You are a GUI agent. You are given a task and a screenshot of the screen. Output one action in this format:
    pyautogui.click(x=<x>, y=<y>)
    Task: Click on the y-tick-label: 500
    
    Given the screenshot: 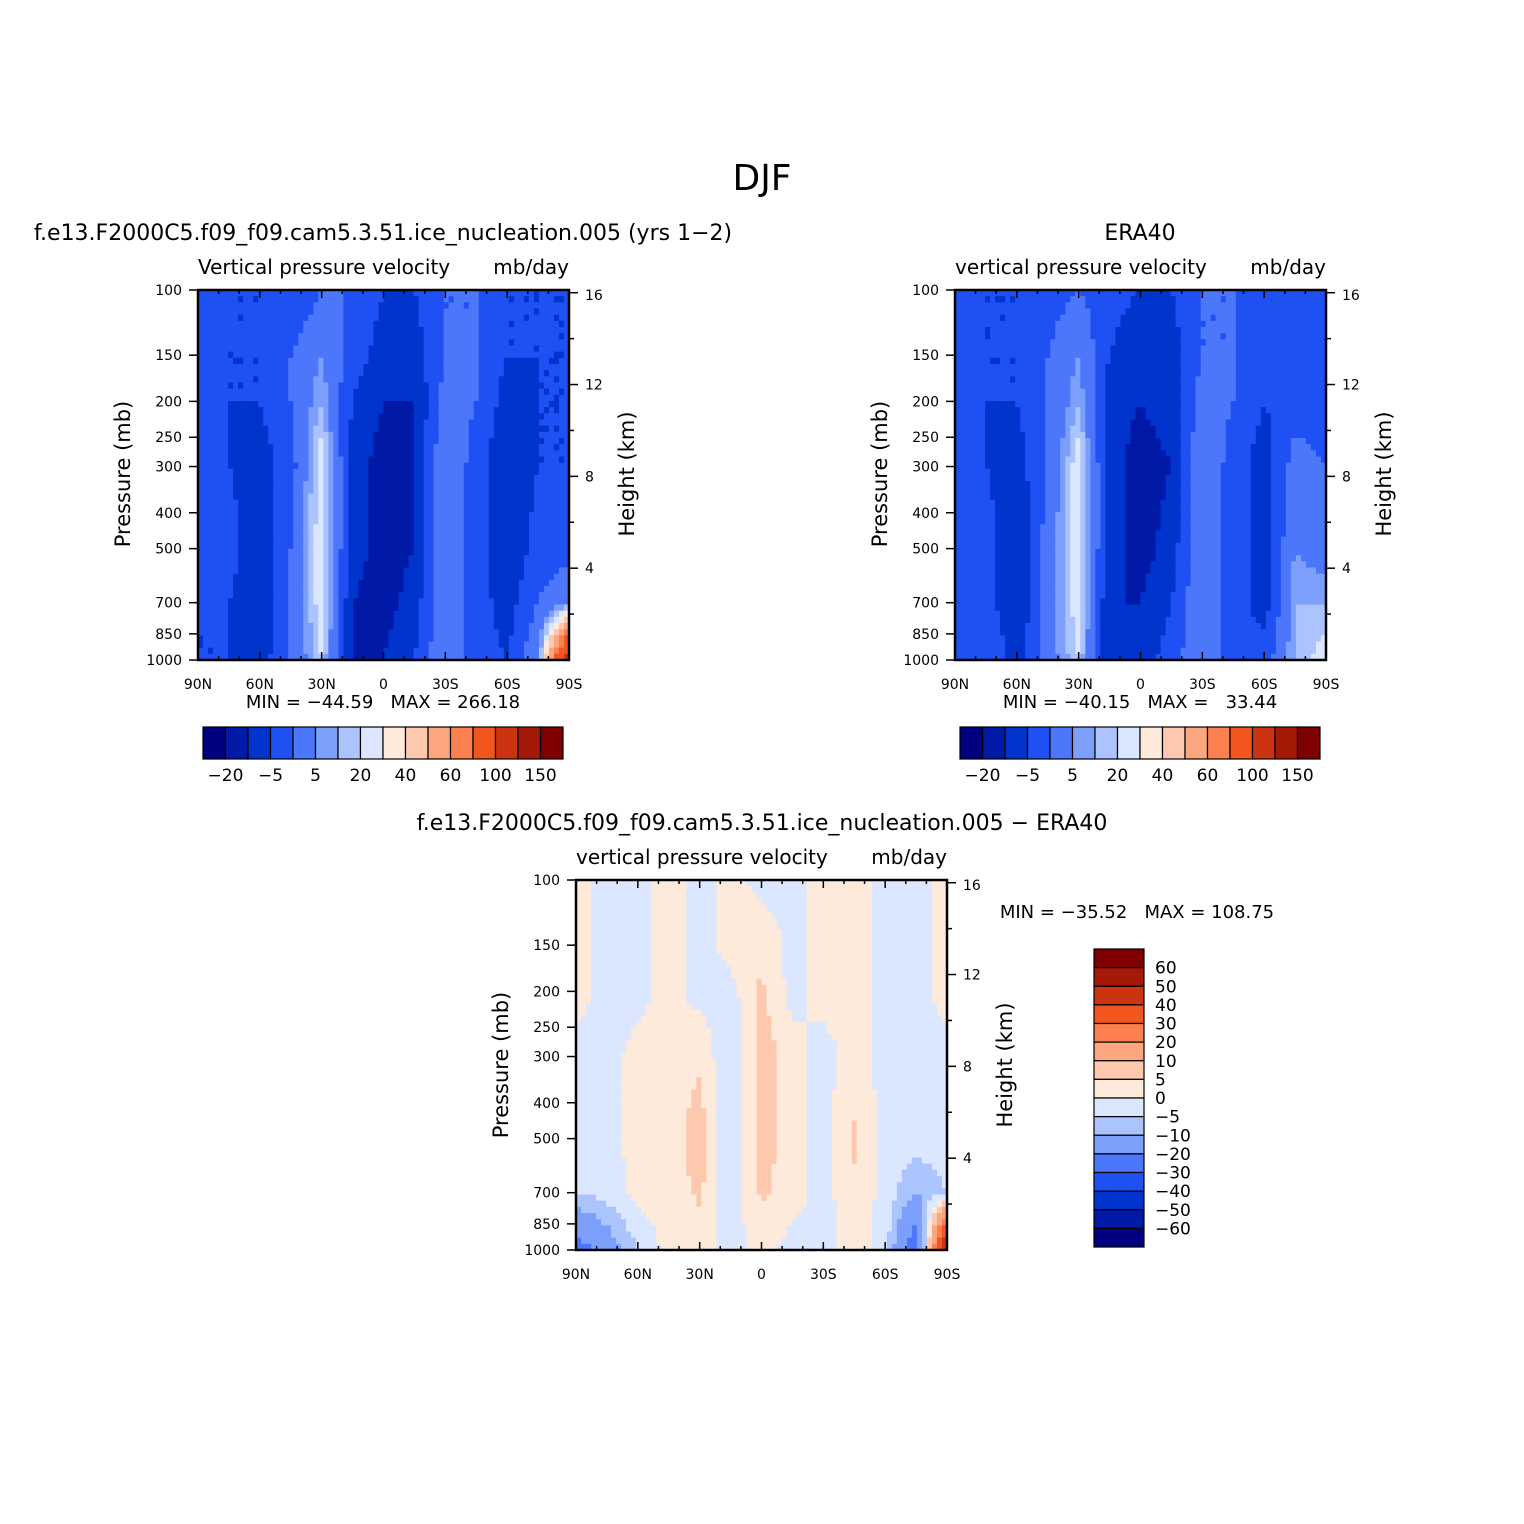 What is the action you would take?
    pyautogui.click(x=168, y=550)
    